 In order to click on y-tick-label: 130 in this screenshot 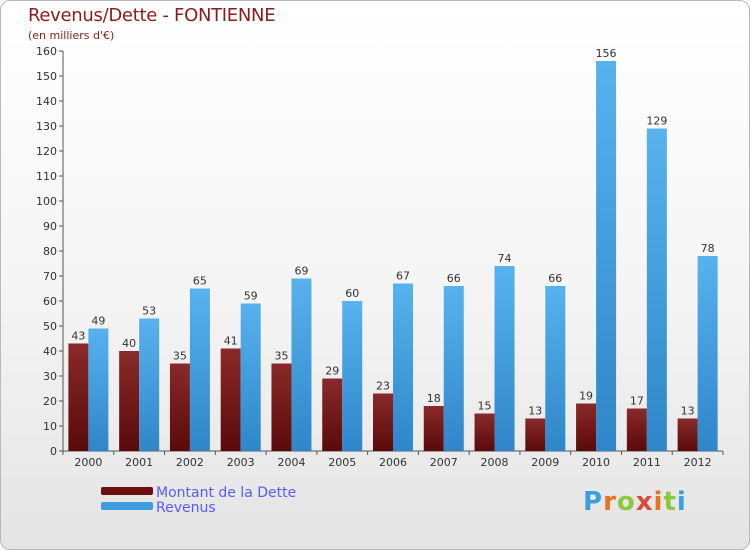, I will do `click(46, 126)`.